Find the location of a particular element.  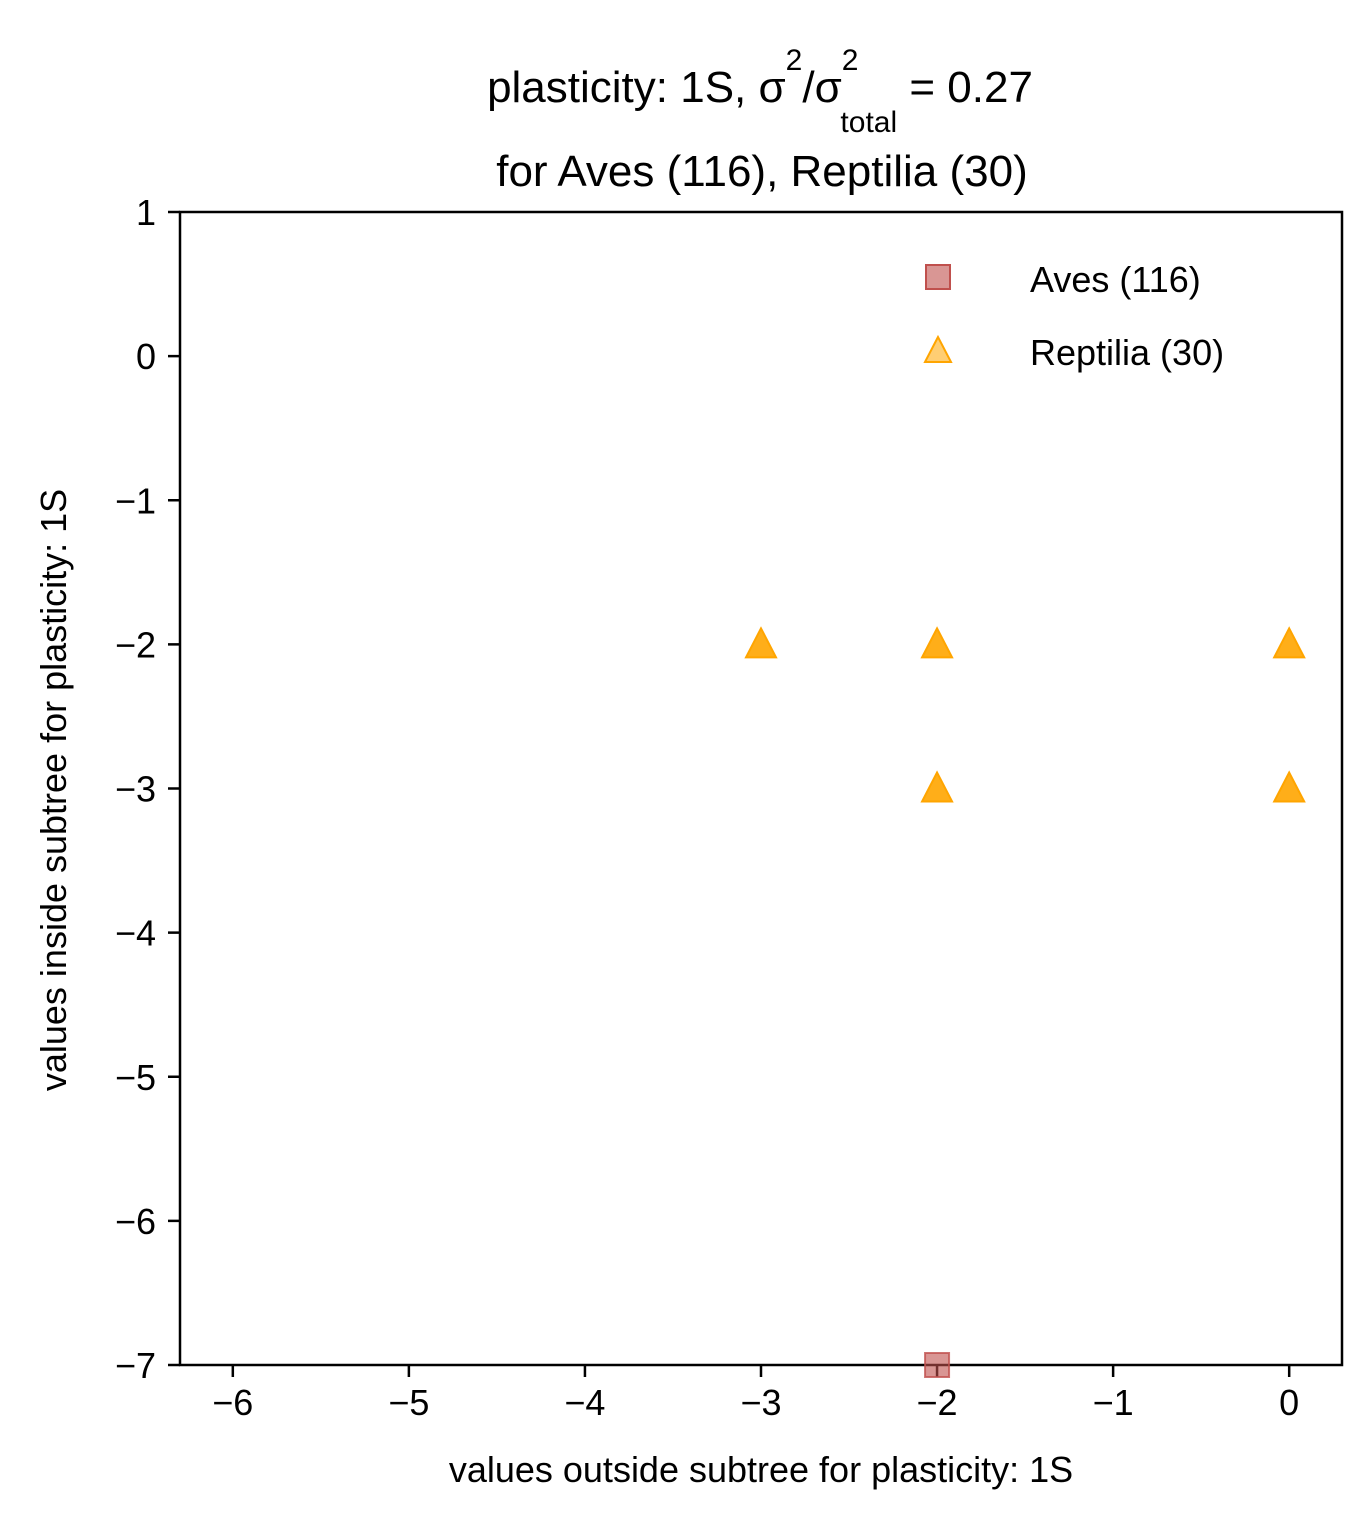

title-sup1: 2 is located at coordinates (794, 60).